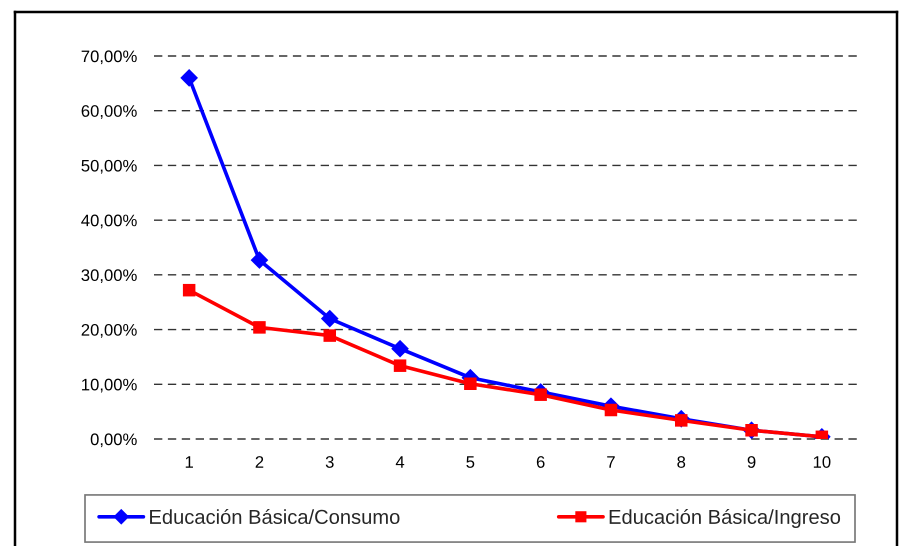  What do you see at coordinates (275, 516) in the screenshot?
I see `legend-label: Educación Básica/Consumo` at bounding box center [275, 516].